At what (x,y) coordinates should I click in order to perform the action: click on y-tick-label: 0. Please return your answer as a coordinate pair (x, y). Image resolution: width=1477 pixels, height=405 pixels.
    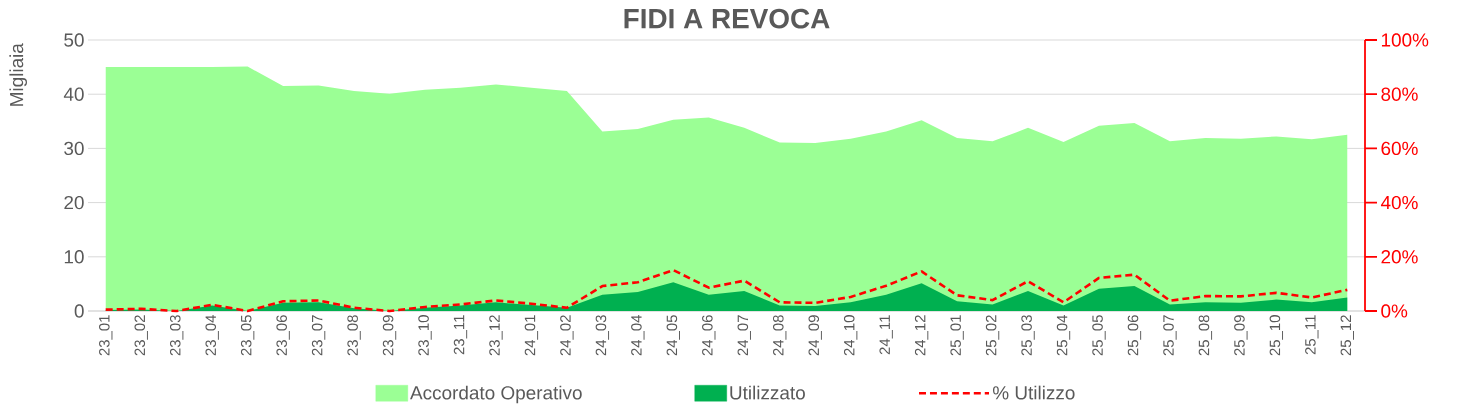
    Looking at the image, I should click on (79, 311).